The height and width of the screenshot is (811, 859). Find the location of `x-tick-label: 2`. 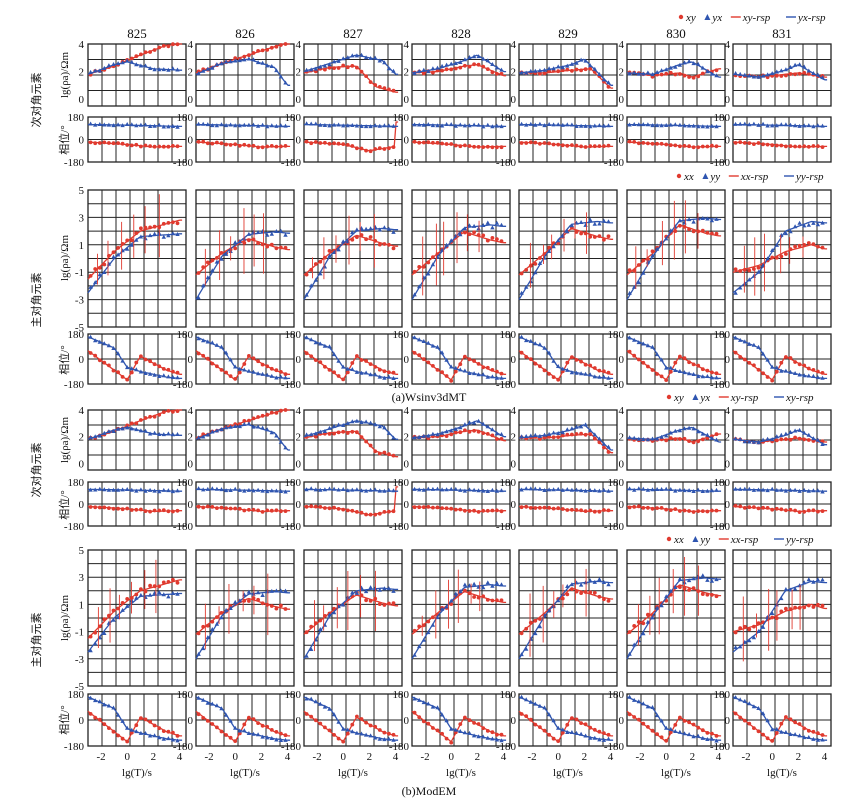

x-tick-label: 2 is located at coordinates (154, 757).